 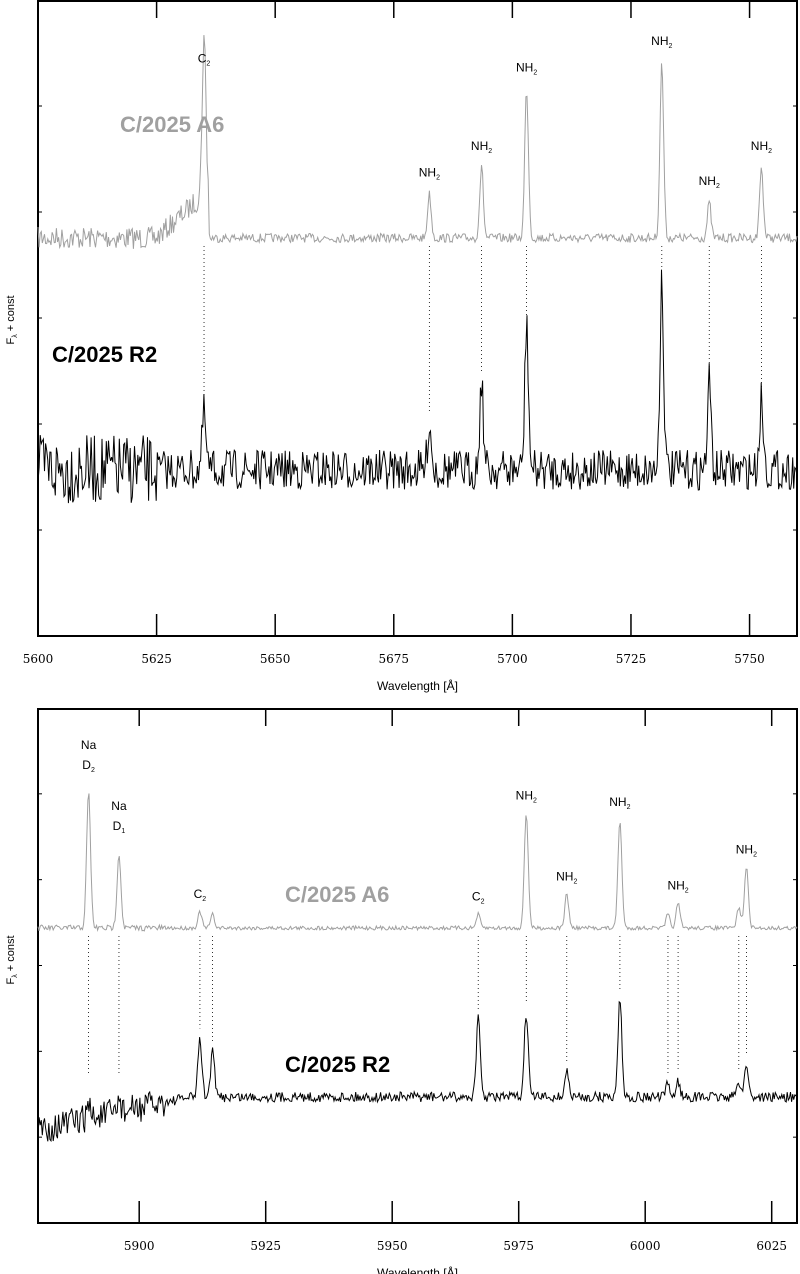 I want to click on x-tick-label: 5600, so click(x=38, y=659).